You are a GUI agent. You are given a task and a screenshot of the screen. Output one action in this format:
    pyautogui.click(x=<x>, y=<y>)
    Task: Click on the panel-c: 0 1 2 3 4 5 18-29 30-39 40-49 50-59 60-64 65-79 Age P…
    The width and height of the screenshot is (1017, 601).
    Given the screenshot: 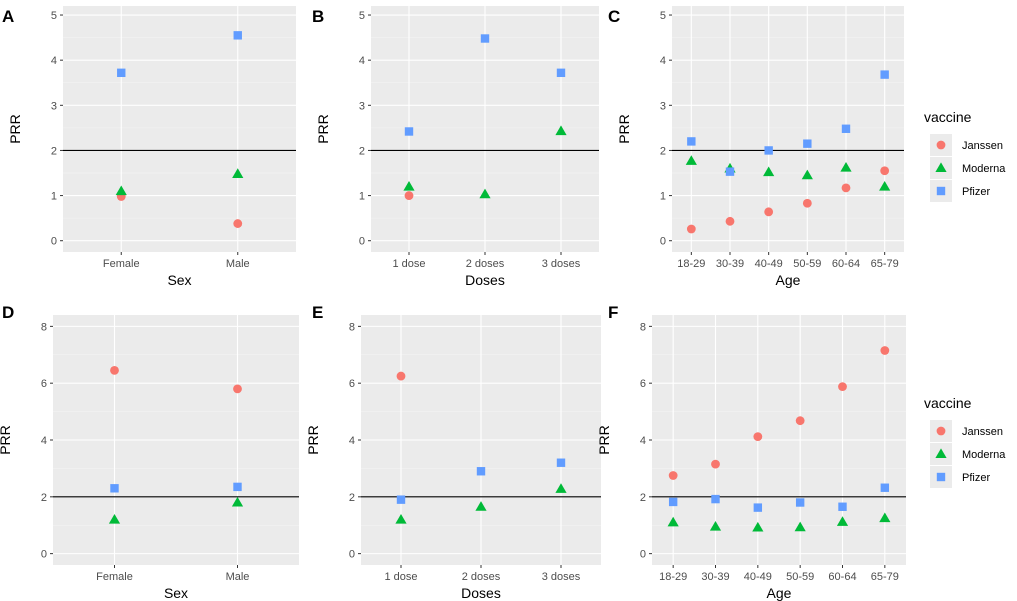 What is the action you would take?
    pyautogui.click(x=756, y=147)
    